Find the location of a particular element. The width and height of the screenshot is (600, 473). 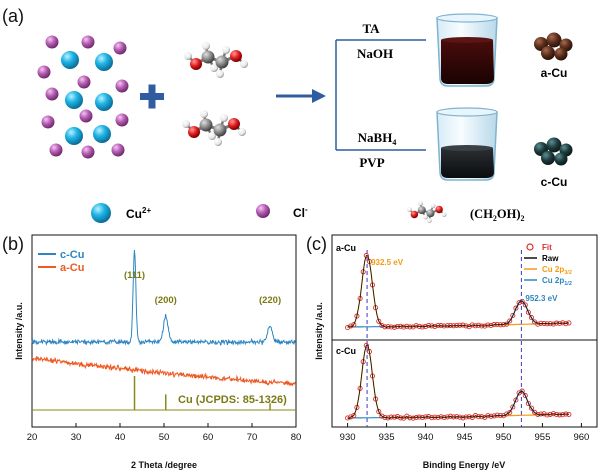

cu-ion-swatch is located at coordinates (101, 213).